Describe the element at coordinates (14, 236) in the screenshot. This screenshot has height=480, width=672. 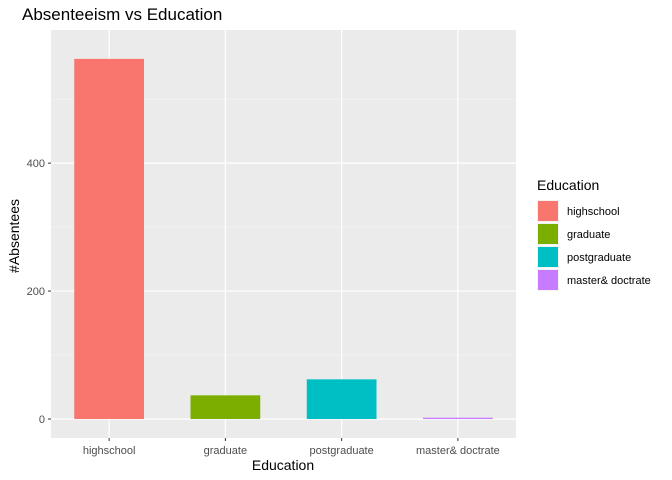
I see `y-axis-title: #Absentees` at that location.